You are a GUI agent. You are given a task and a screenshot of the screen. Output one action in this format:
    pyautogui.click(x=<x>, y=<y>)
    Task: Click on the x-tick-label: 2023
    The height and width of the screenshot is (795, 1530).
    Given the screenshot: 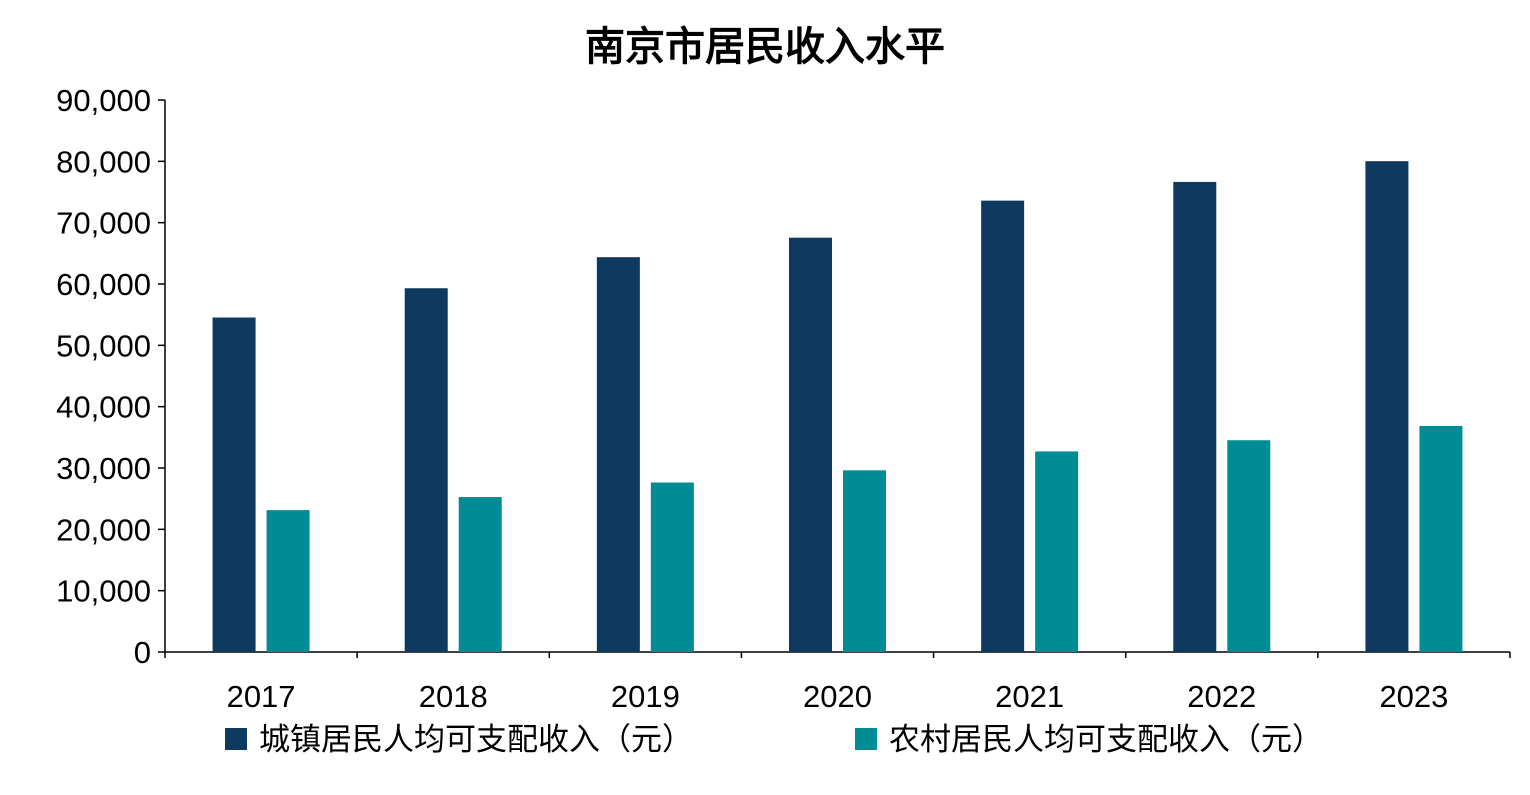 What is the action you would take?
    pyautogui.click(x=1413, y=696)
    